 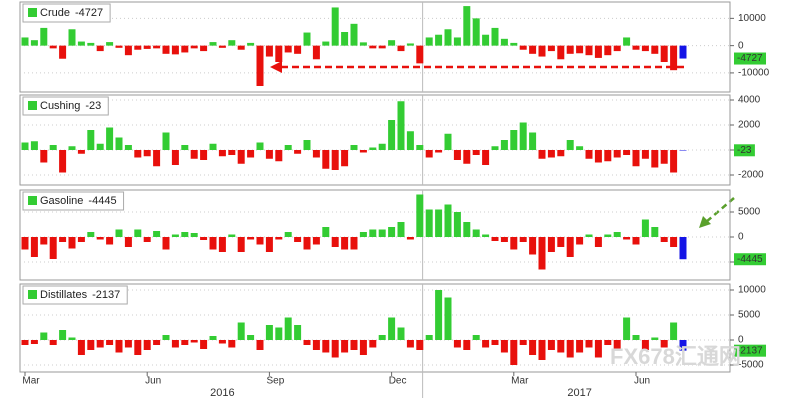 What do you see at coordinates (398, 381) in the screenshot?
I see `x-tick-label: Dec` at bounding box center [398, 381].